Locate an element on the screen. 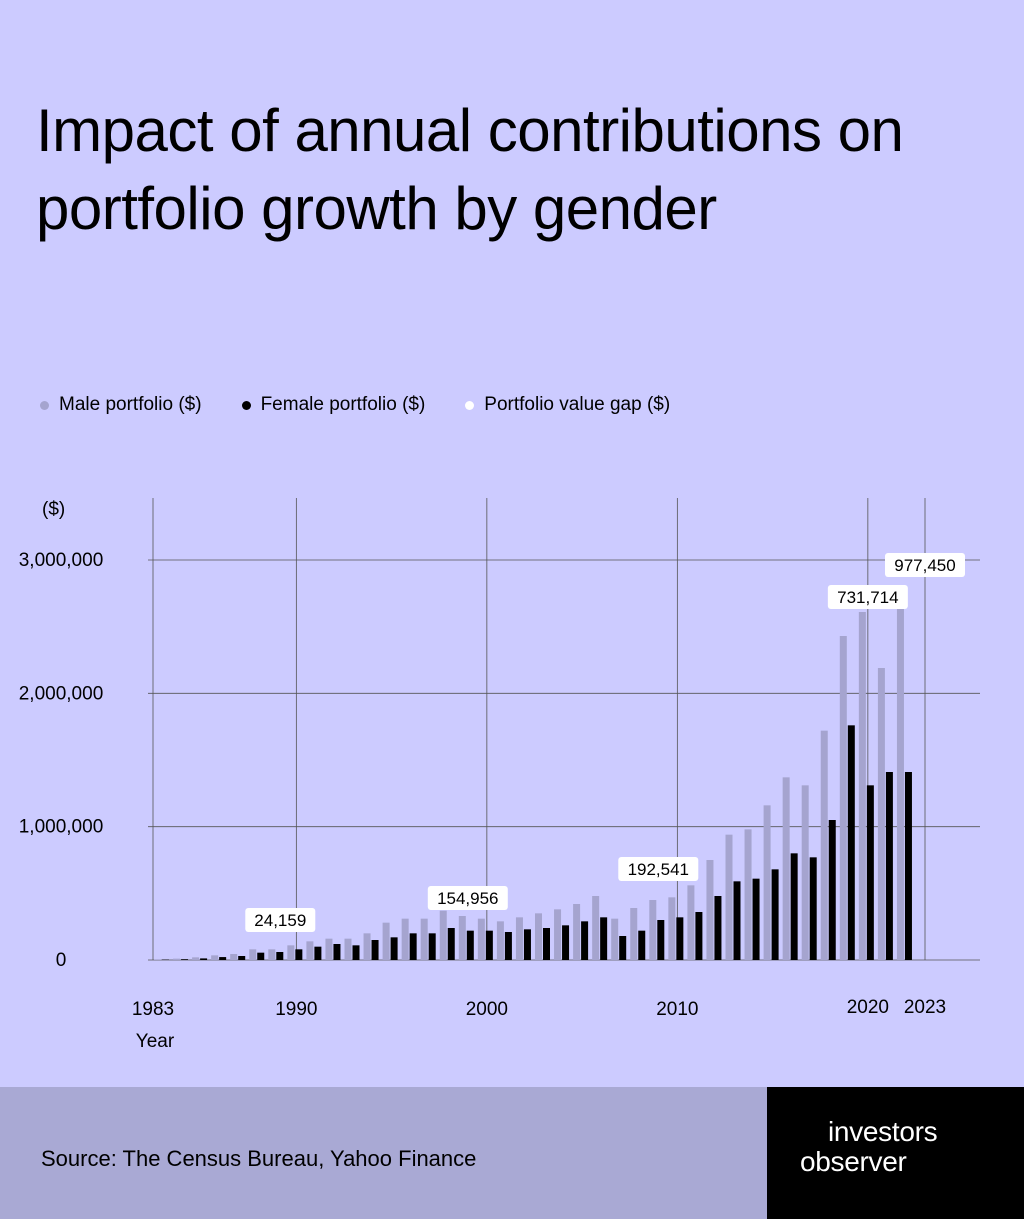 This screenshot has height=1219, width=1024. x-axis-label: Year is located at coordinates (155, 1041).